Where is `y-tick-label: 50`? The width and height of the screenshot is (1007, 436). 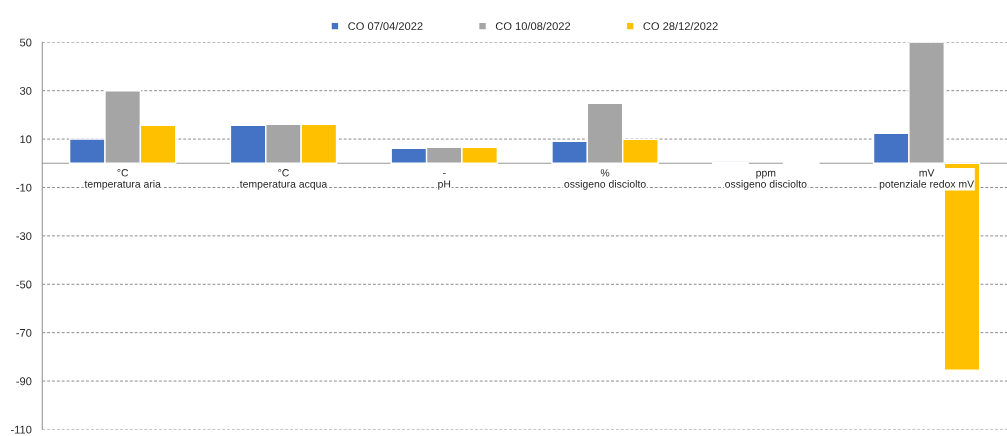
y-tick-label: 50 is located at coordinates (25, 42).